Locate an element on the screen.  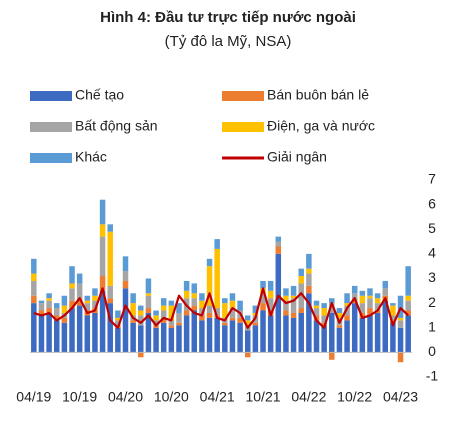
y-tick-label: 5 is located at coordinates (432, 228).